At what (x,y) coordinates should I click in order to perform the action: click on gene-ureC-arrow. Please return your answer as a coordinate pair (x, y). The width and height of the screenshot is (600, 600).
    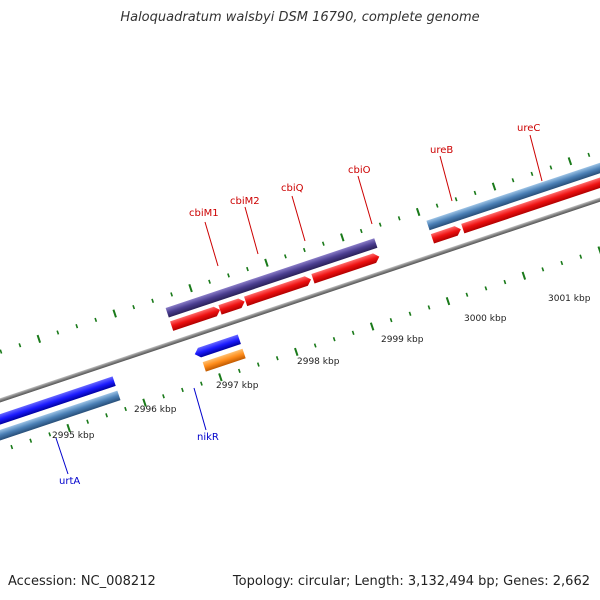
    Looking at the image, I should click on (530, 199).